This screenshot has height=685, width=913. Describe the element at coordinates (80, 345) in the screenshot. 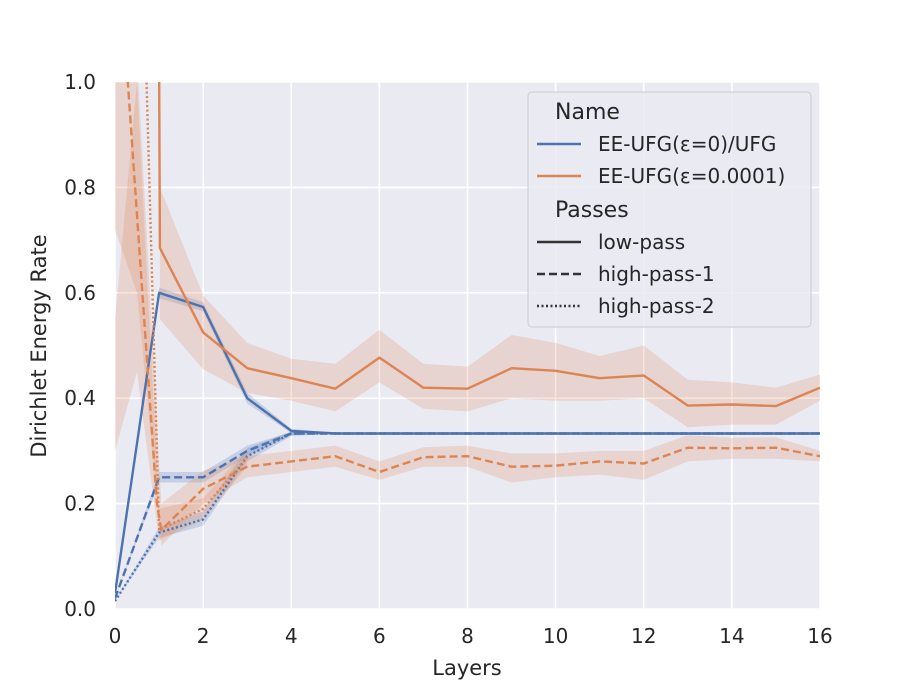

I see `y-tick-labels: 0.0 0.2 0.4 0.6 0.8 1.0` at that location.